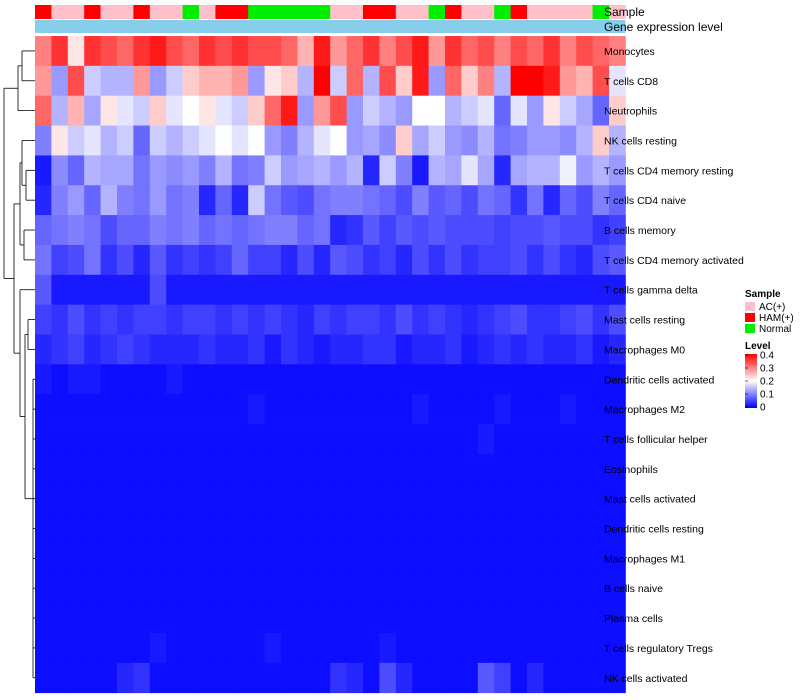 The image size is (800, 700). I want to click on row-label: Plasma cells, so click(633, 619).